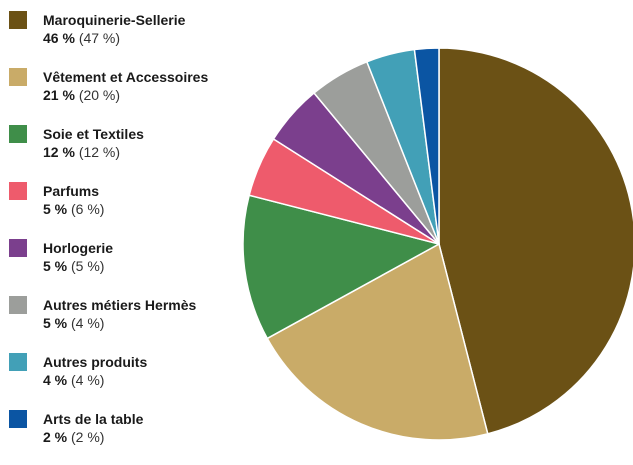 The width and height of the screenshot is (633, 465). Describe the element at coordinates (120, 305) in the screenshot. I see `legend-label: Autres métiers Hermès` at that location.